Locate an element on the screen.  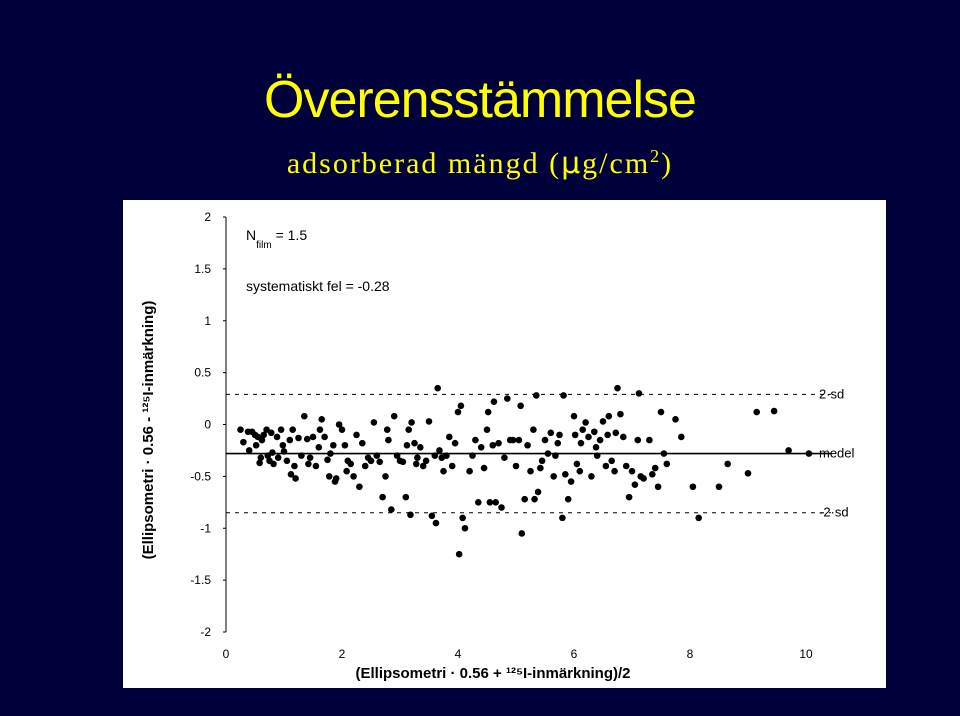
subtitle-sup: 2 is located at coordinates (655, 156).